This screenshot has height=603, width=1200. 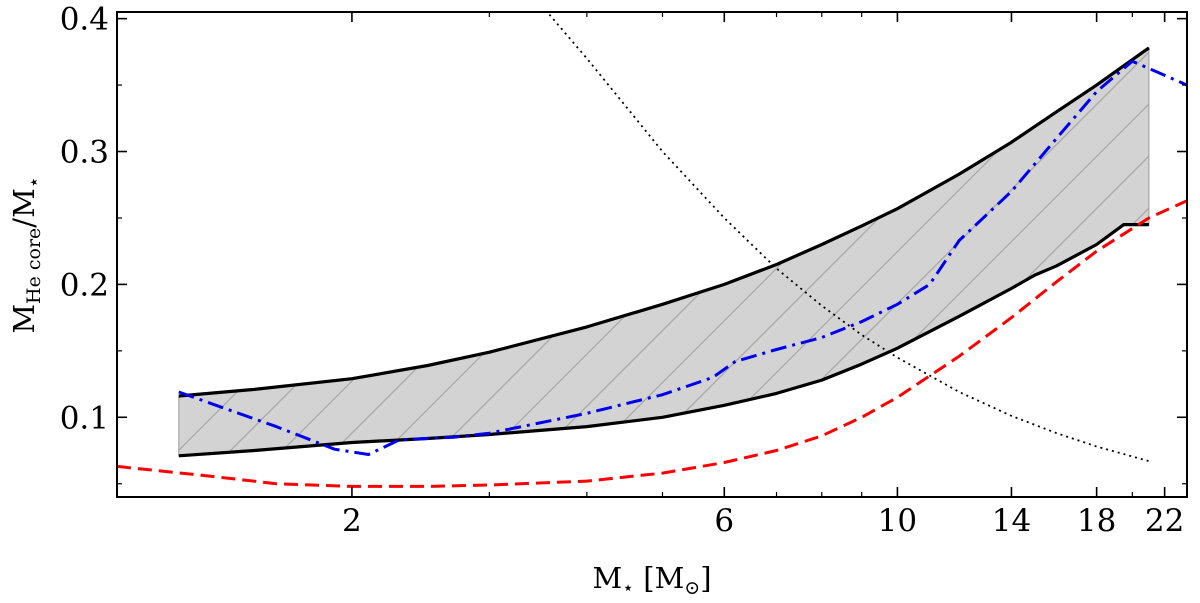 What do you see at coordinates (352, 521) in the screenshot?
I see `x-tick-label: 2` at bounding box center [352, 521].